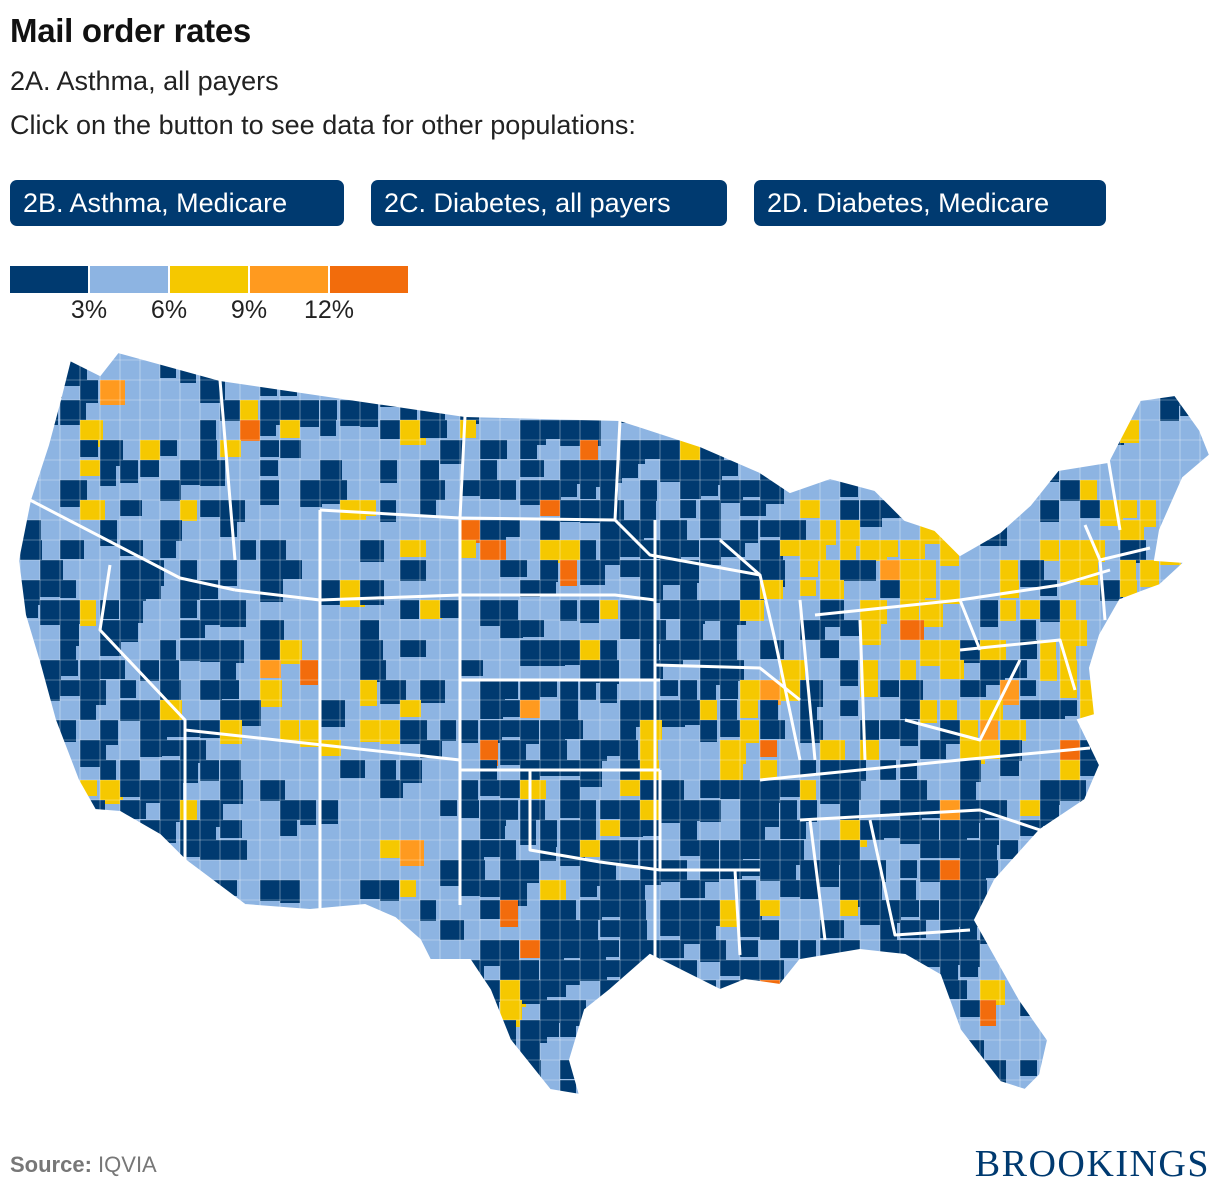  Describe the element at coordinates (549, 203) in the screenshot. I see `diabetes-all-payers-button: 2C. Diabetes, all payers` at that location.